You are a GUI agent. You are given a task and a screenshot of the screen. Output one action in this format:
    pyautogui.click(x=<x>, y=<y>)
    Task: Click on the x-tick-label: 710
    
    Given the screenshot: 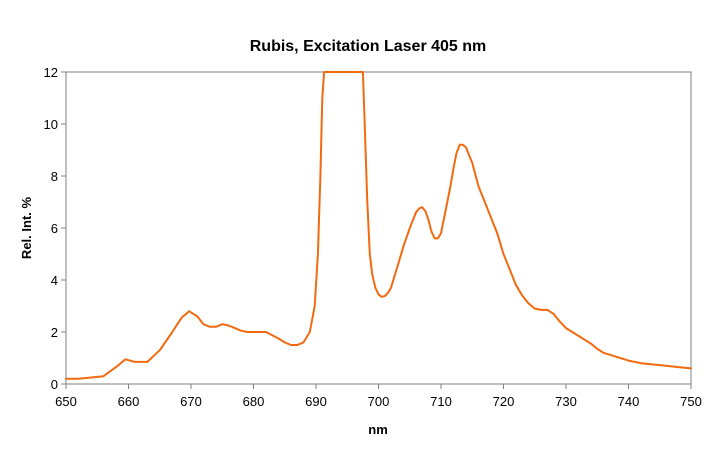 What is the action you would take?
    pyautogui.click(x=441, y=401)
    